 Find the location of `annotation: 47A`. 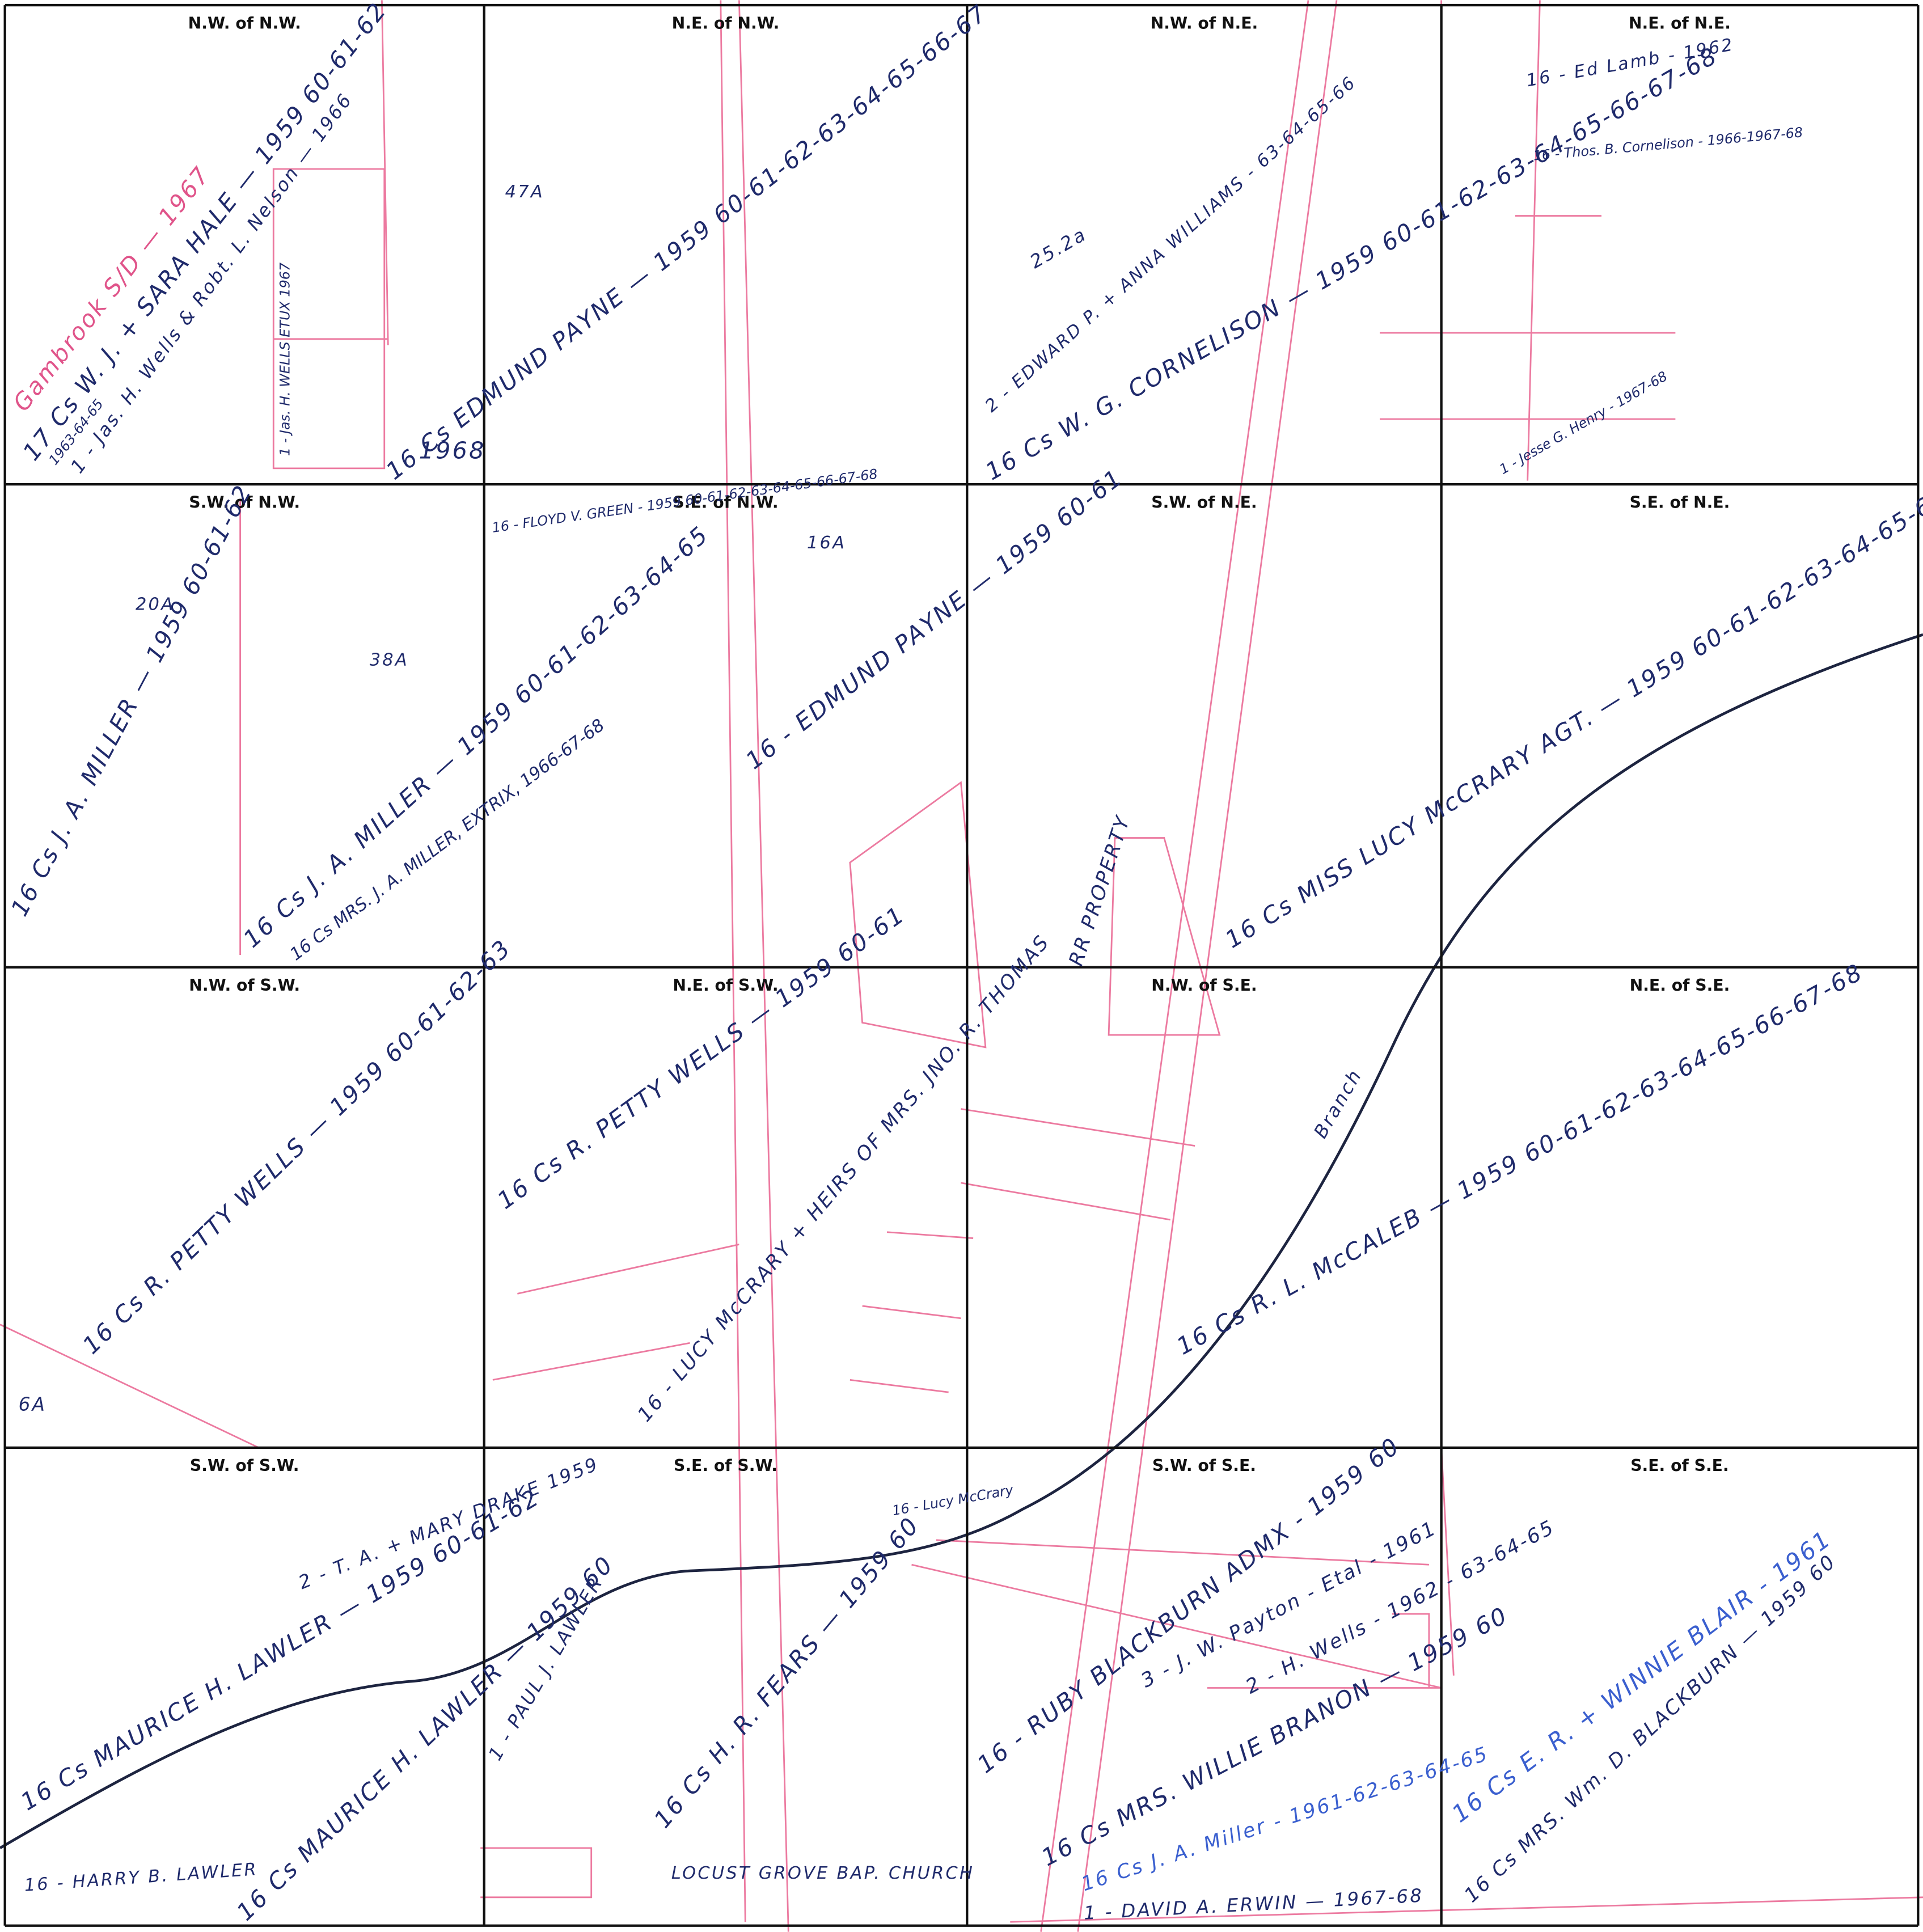

annotation: 47A is located at coordinates (524, 192).